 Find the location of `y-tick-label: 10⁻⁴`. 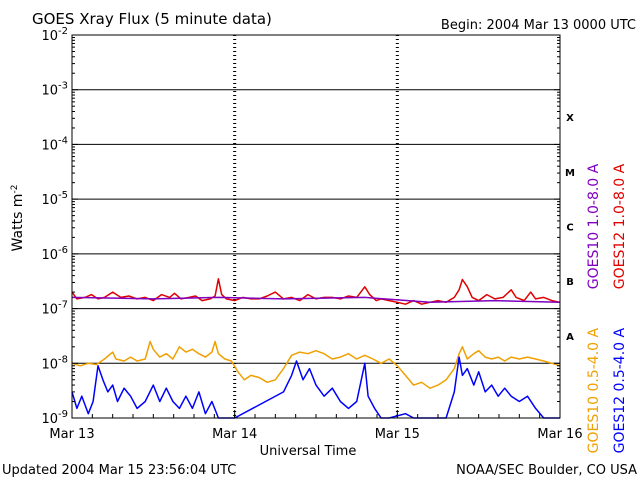

y-tick-label: 10⁻⁴ is located at coordinates (54, 144).